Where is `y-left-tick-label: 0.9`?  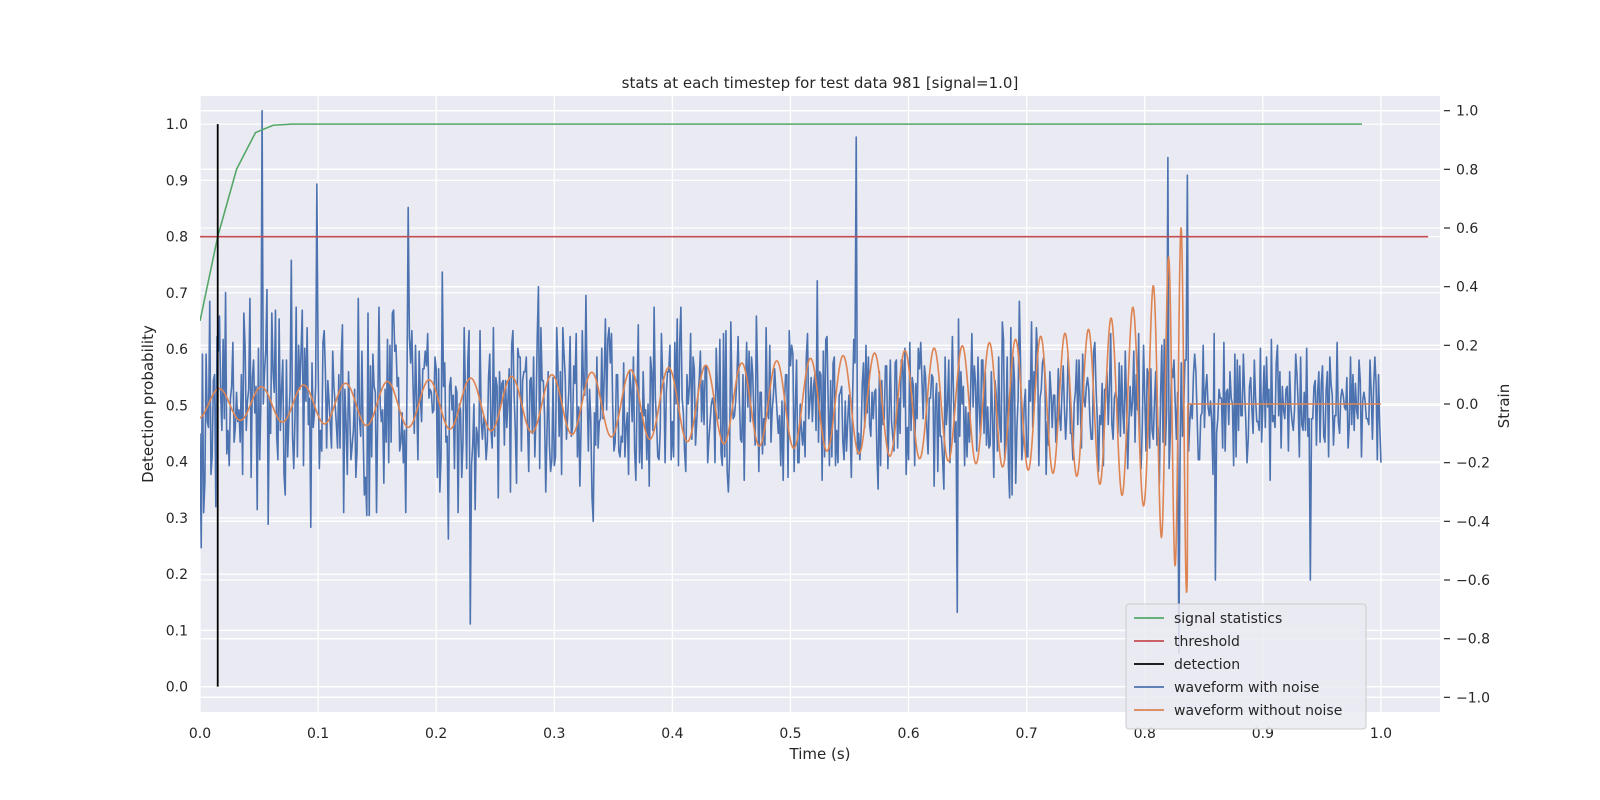
y-left-tick-label: 0.9 is located at coordinates (177, 181).